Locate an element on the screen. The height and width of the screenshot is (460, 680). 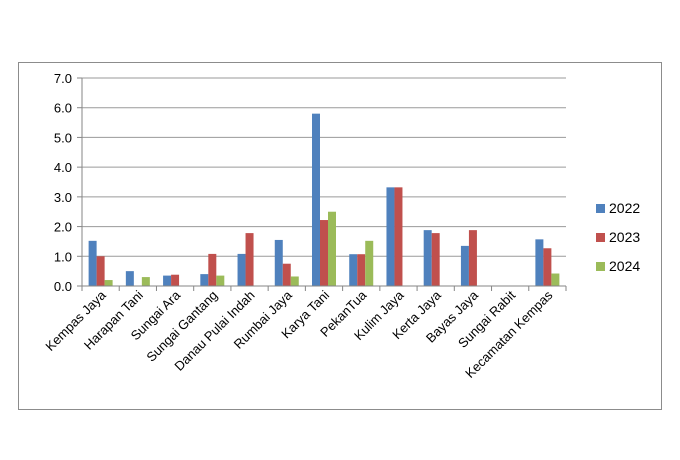
y-tick-label: 5.0 is located at coordinates (63, 137).